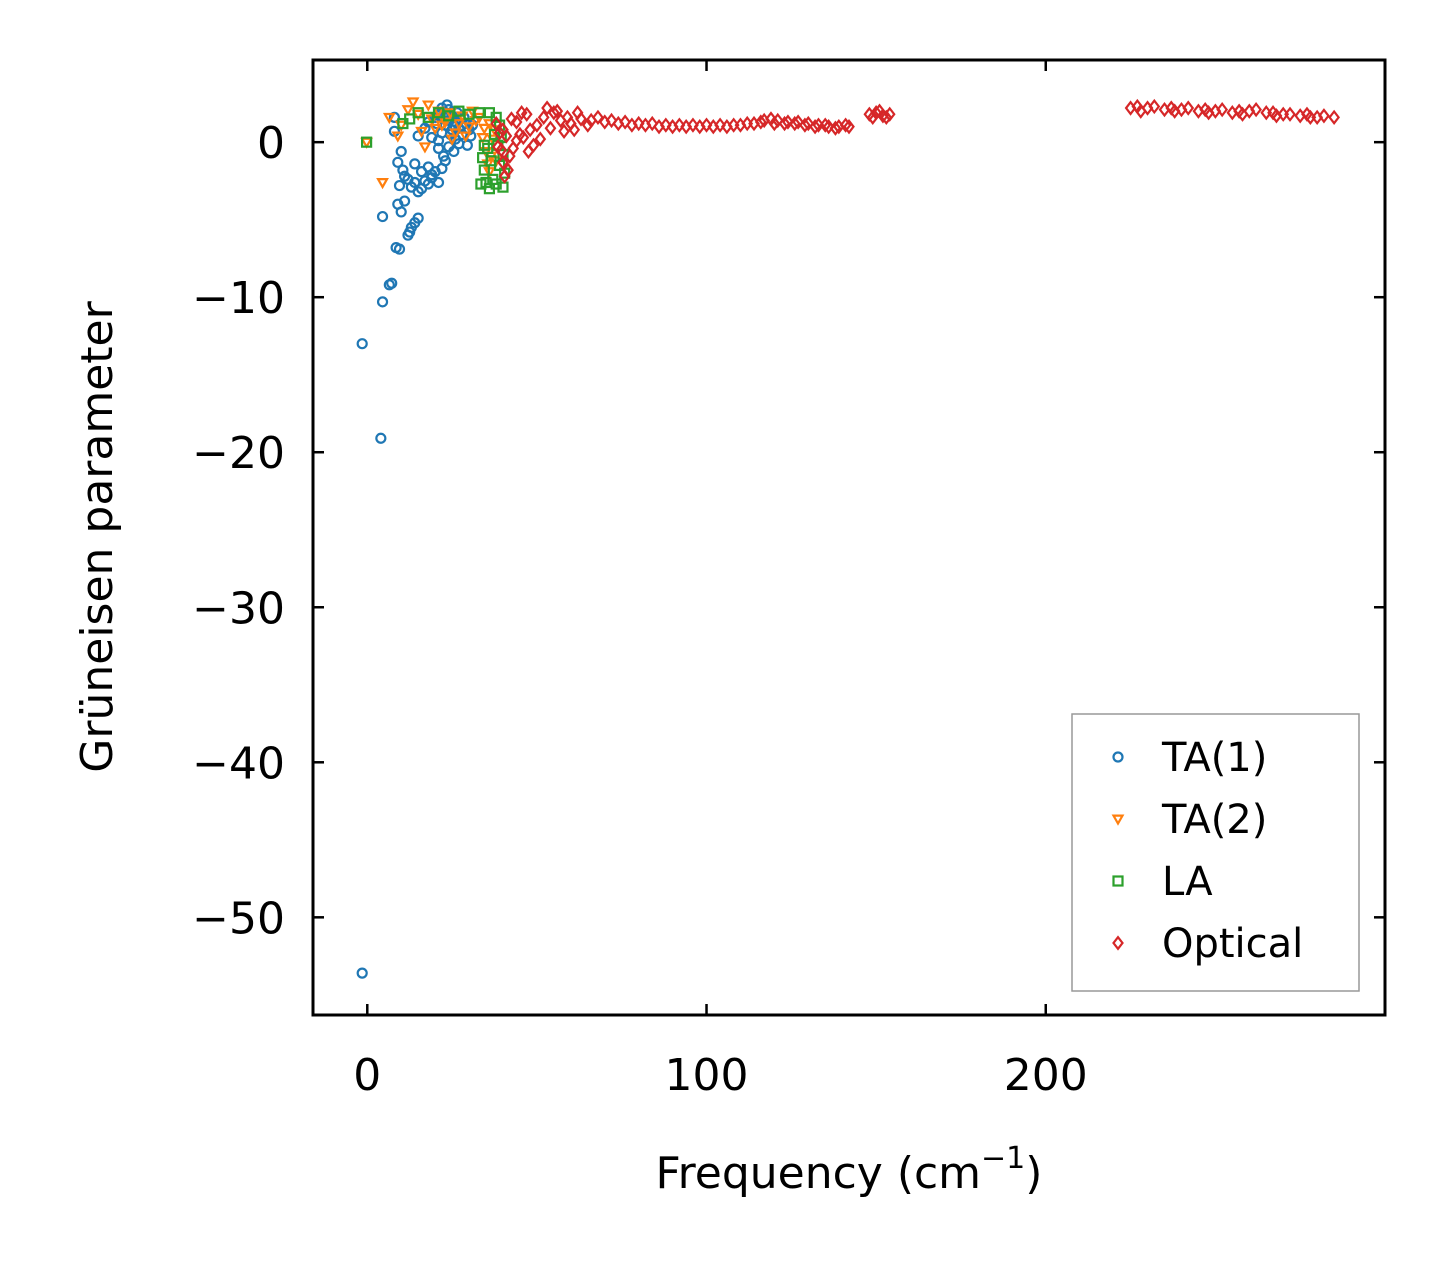  I want to click on legend-entry: LA, so click(1162, 882).